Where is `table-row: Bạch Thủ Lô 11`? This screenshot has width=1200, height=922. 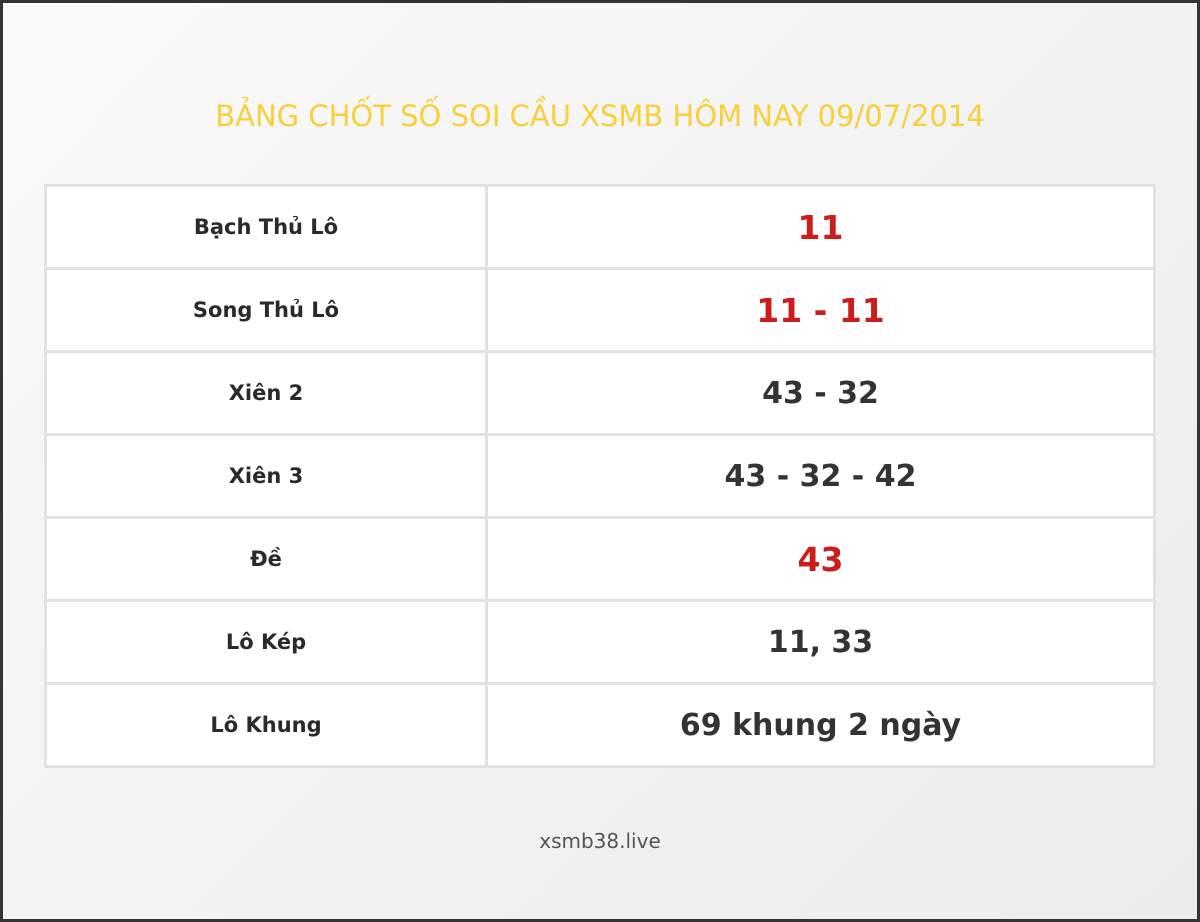 table-row: Bạch Thủ Lô 11 is located at coordinates (600, 227).